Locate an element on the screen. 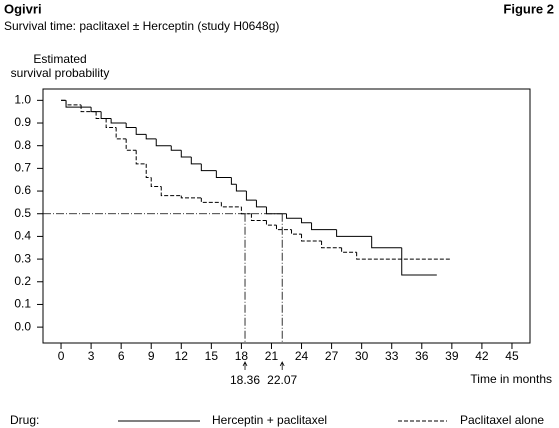  x-tick-label: 9 is located at coordinates (151, 356).